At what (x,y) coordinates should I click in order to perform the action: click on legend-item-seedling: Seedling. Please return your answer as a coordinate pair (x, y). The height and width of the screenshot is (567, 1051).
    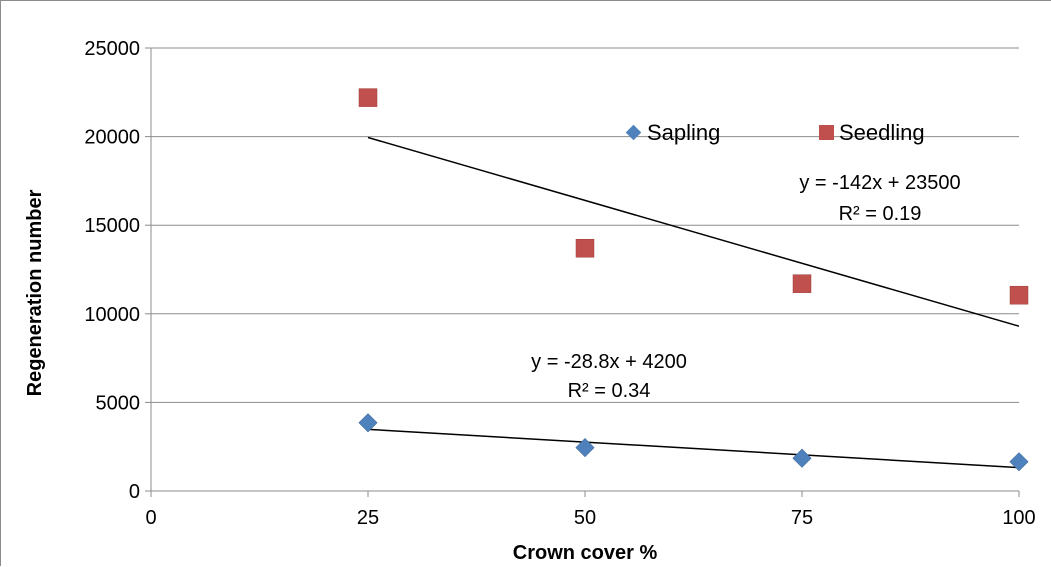
    Looking at the image, I should click on (872, 132).